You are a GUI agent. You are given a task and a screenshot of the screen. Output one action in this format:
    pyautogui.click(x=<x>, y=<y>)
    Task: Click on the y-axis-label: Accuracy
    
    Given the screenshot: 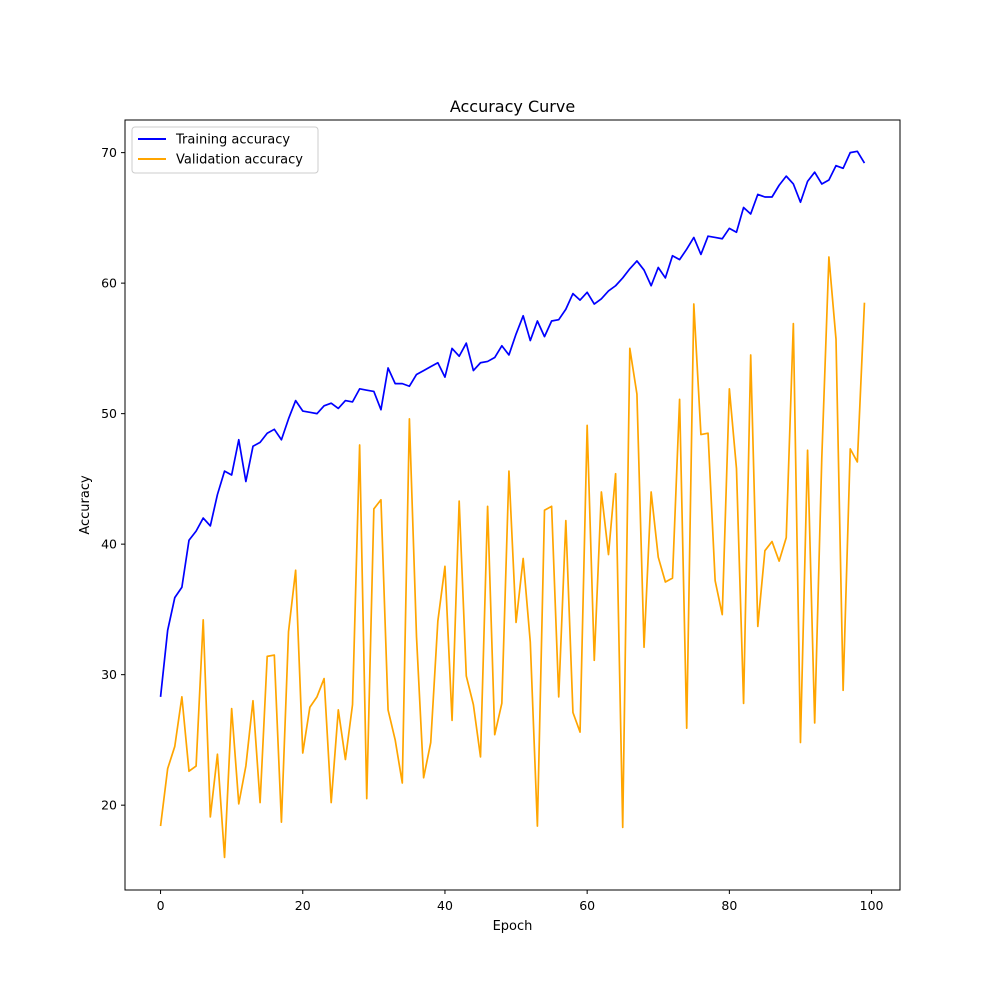 What is the action you would take?
    pyautogui.click(x=85, y=505)
    